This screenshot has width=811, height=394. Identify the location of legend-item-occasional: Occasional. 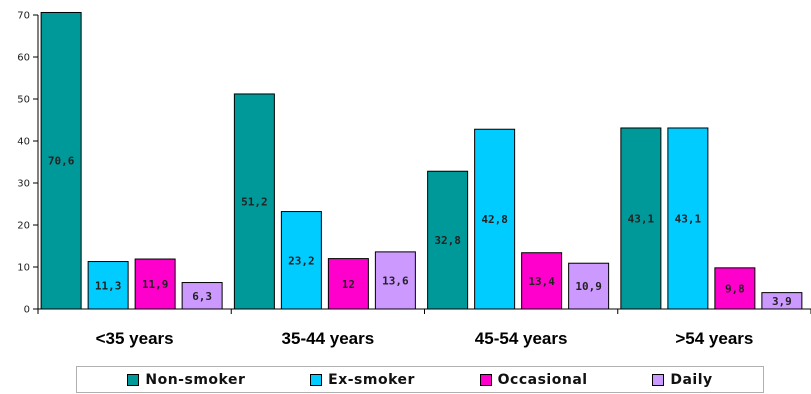
(533, 379).